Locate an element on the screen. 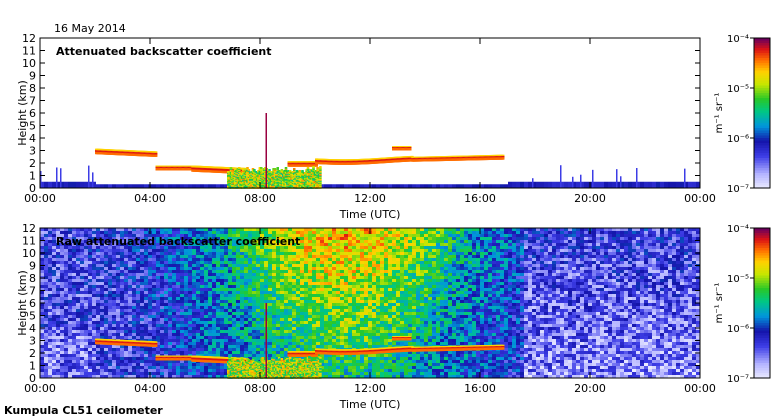  spike is located at coordinates (266, 150).